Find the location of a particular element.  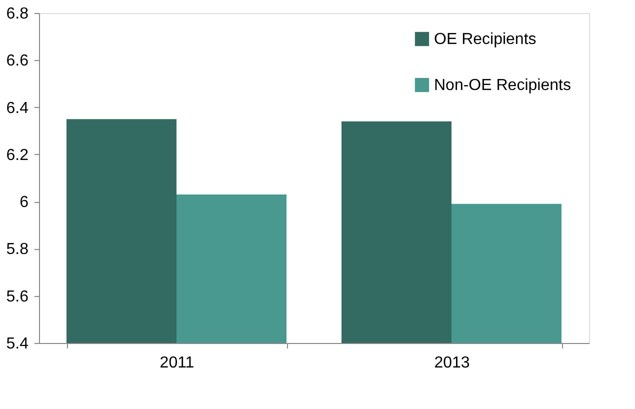

legend-label: OE Recipients is located at coordinates (485, 39).